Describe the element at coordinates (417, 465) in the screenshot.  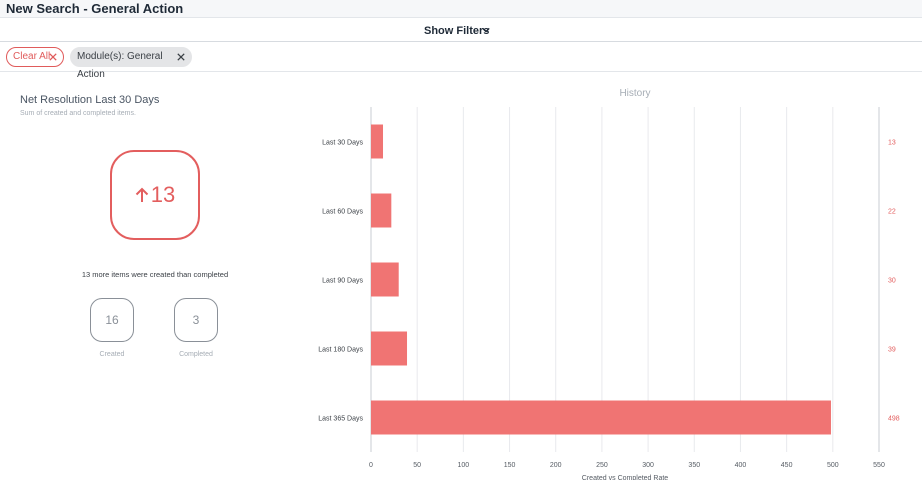
I see `x-tick-label: 50` at that location.